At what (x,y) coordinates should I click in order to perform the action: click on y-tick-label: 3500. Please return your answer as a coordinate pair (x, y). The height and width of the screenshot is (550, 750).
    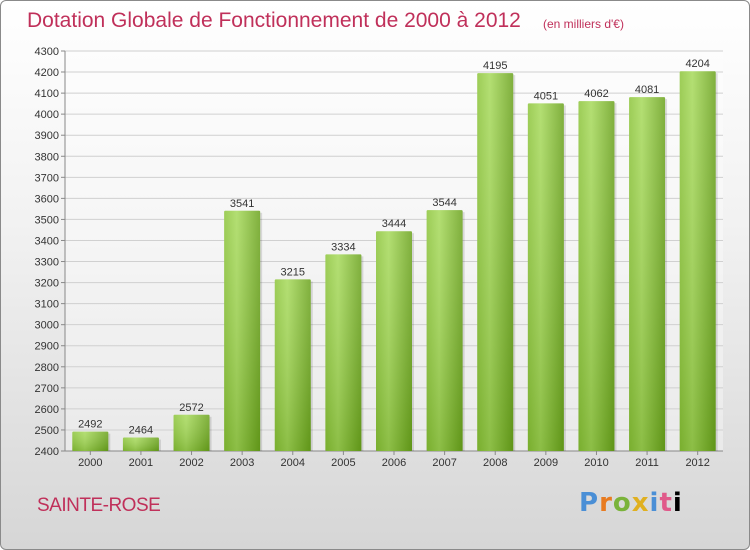
    Looking at the image, I should click on (47, 220).